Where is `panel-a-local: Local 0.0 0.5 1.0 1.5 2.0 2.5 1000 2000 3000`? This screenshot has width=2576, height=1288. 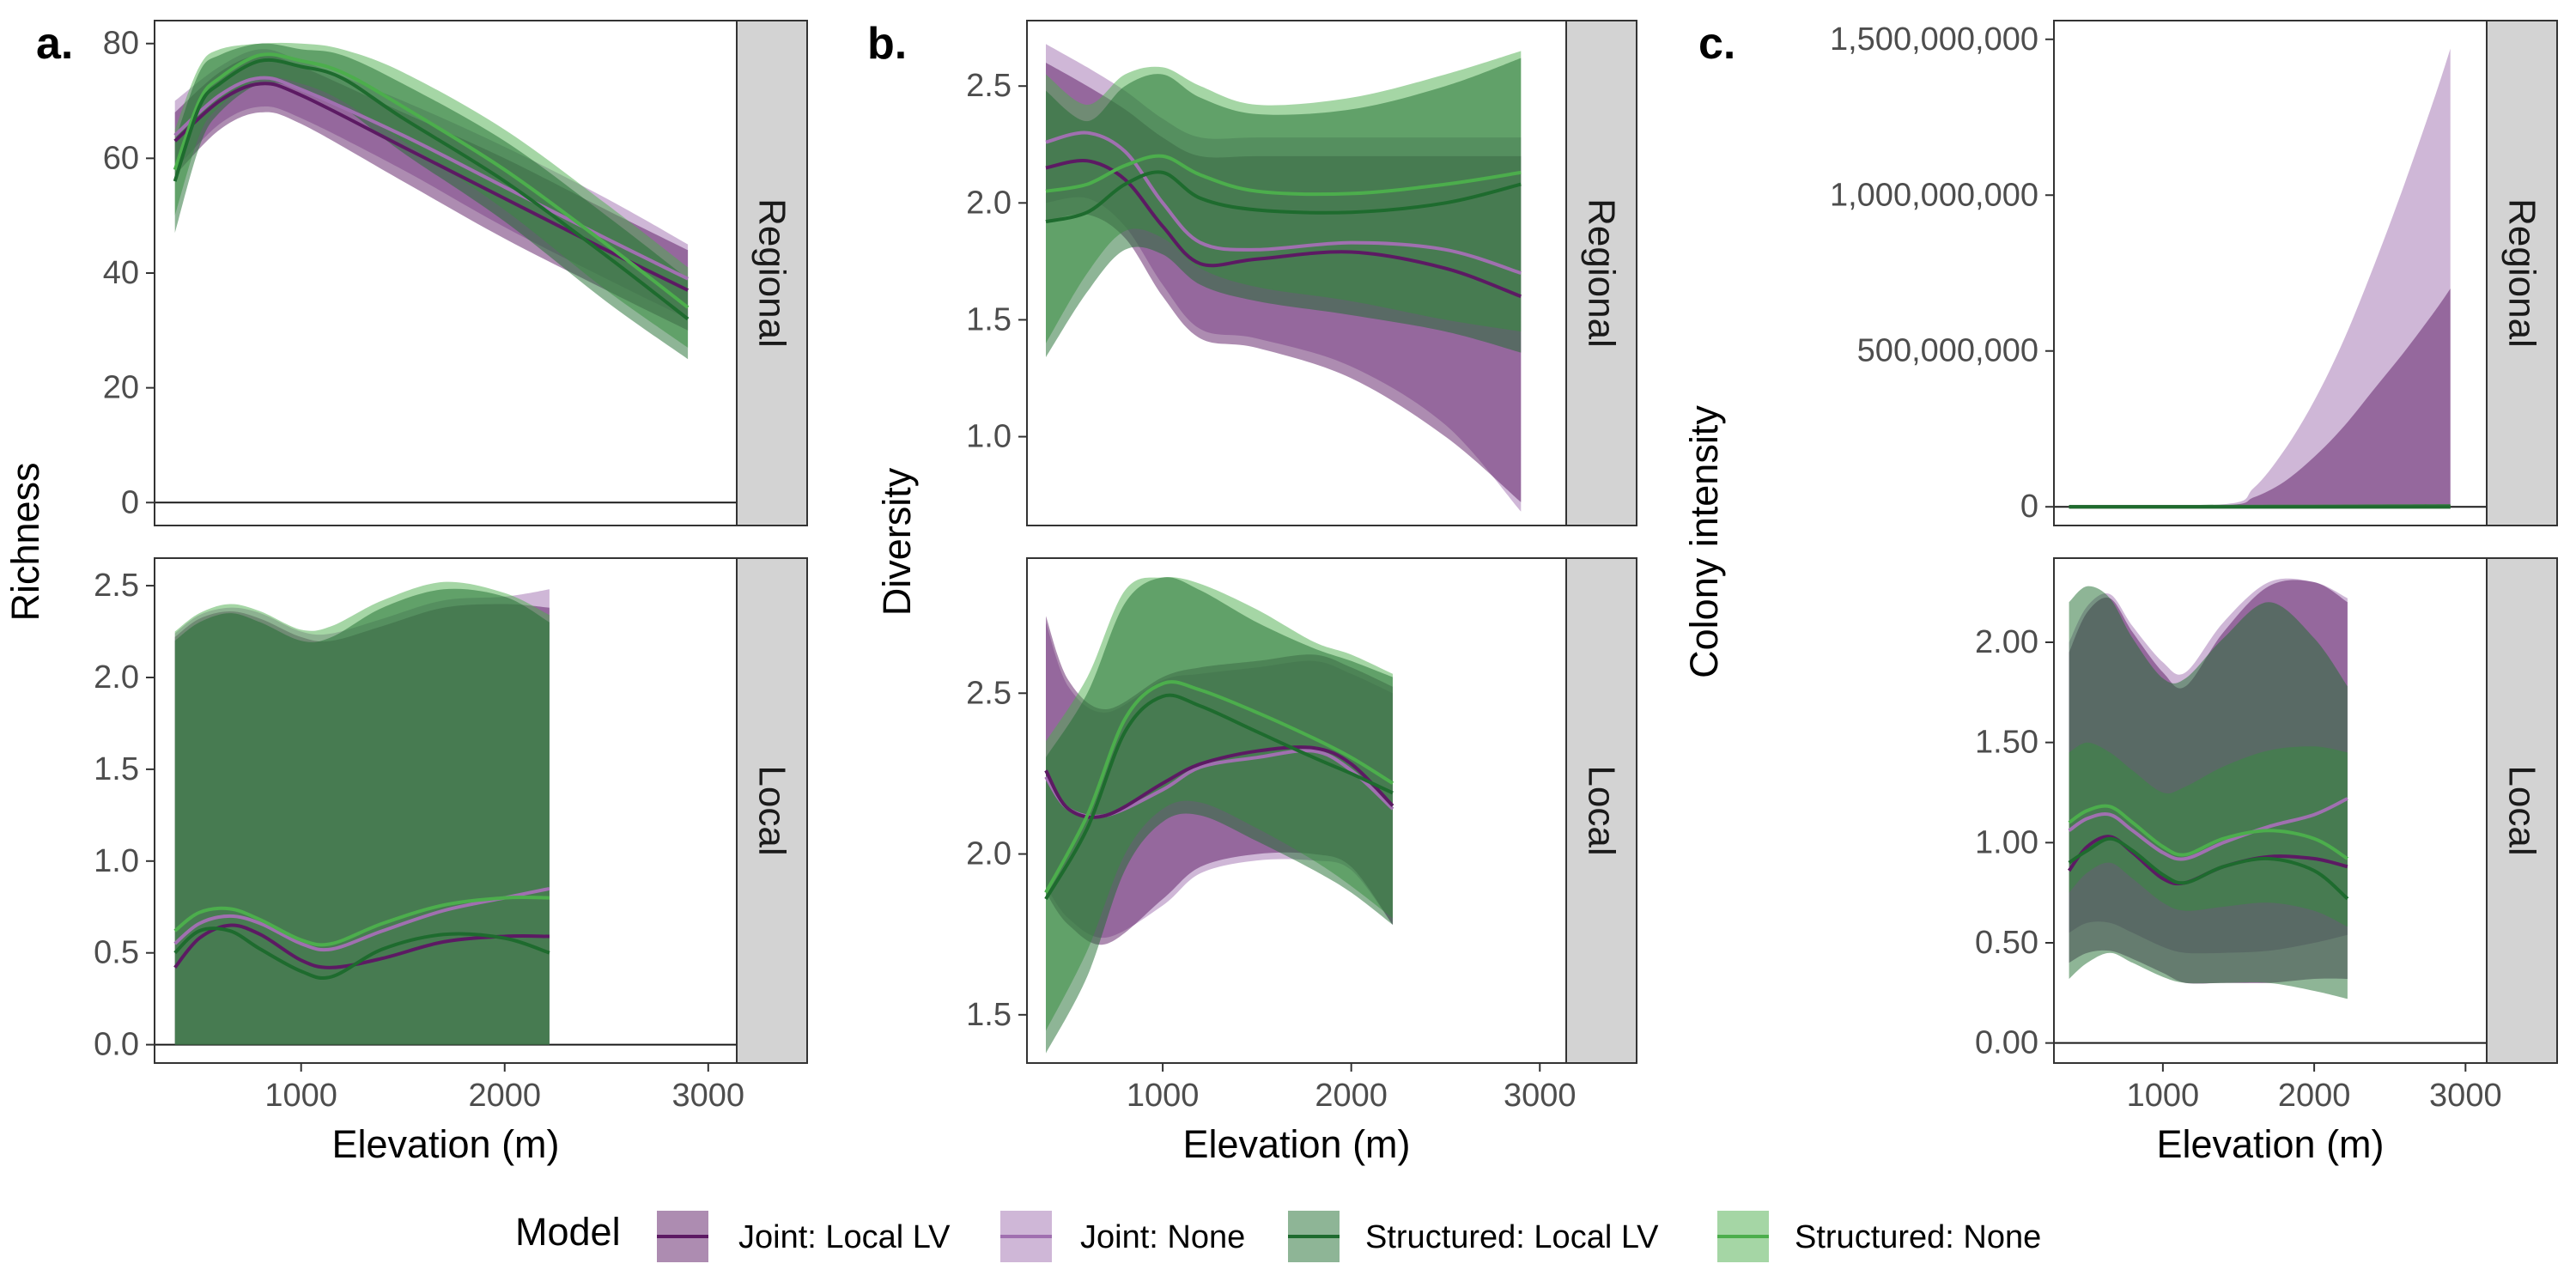 panel-a-local: Local 0.0 0.5 1.0 1.5 2.0 2.5 1000 2000 3000 is located at coordinates (451, 835).